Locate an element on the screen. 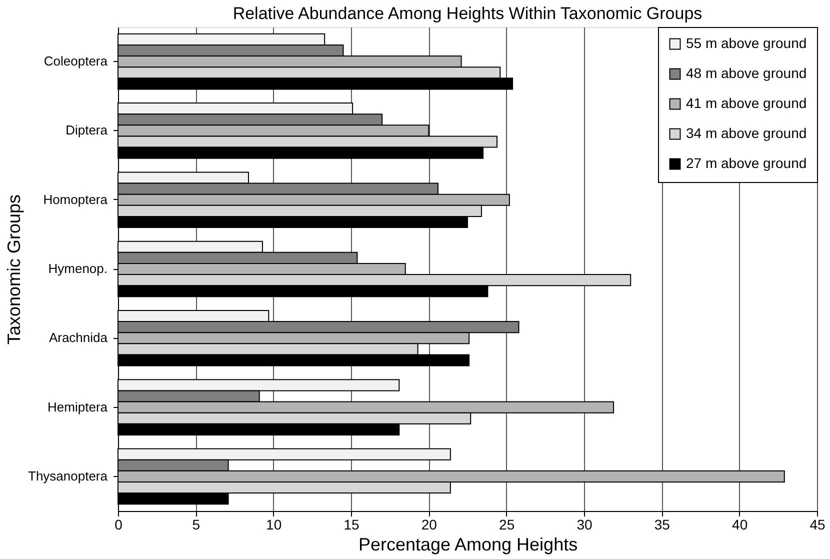  x-tick-label: 10 is located at coordinates (274, 524).